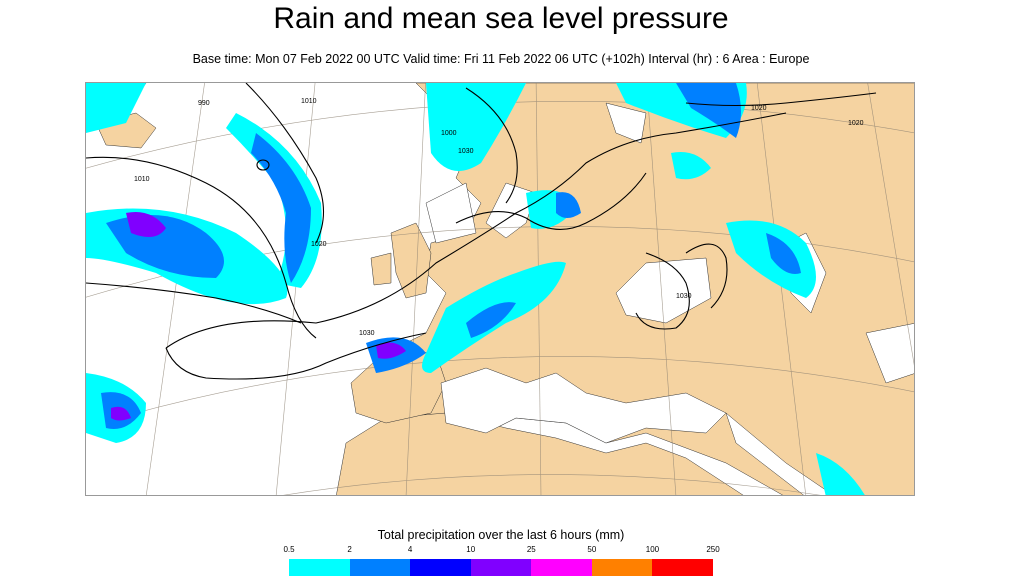 The height and width of the screenshot is (576, 1024). I want to click on legend-tick-label: 100, so click(652, 549).